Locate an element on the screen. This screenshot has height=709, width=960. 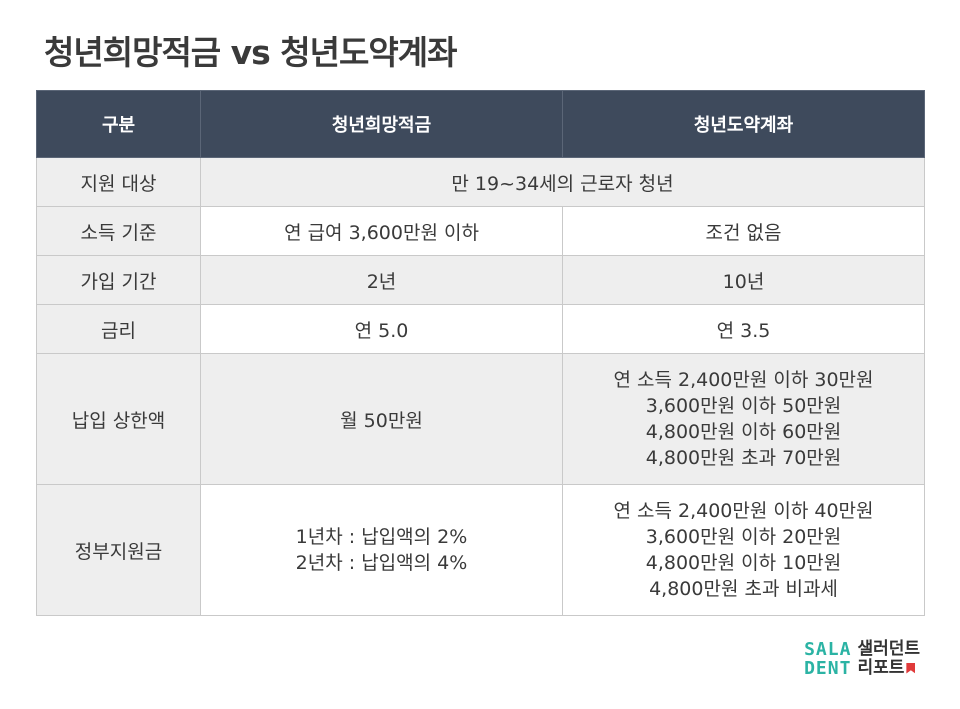
brand-logo: SALA DENT 샐러던트 리포트 is located at coordinates (862, 659).